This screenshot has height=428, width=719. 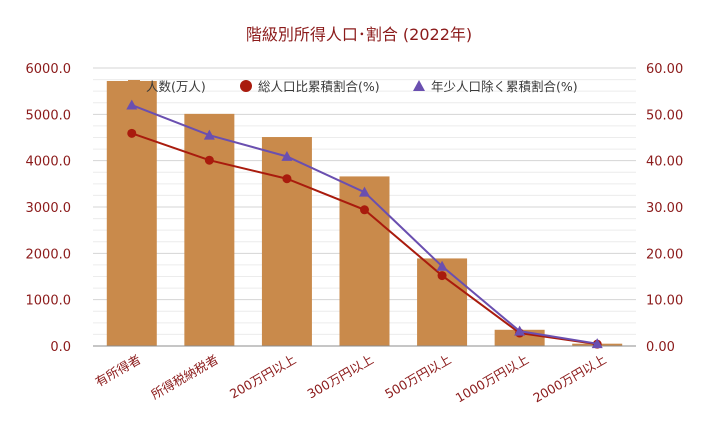 What do you see at coordinates (340, 377) in the screenshot?
I see `x-tick-label: 300万円以上` at bounding box center [340, 377].